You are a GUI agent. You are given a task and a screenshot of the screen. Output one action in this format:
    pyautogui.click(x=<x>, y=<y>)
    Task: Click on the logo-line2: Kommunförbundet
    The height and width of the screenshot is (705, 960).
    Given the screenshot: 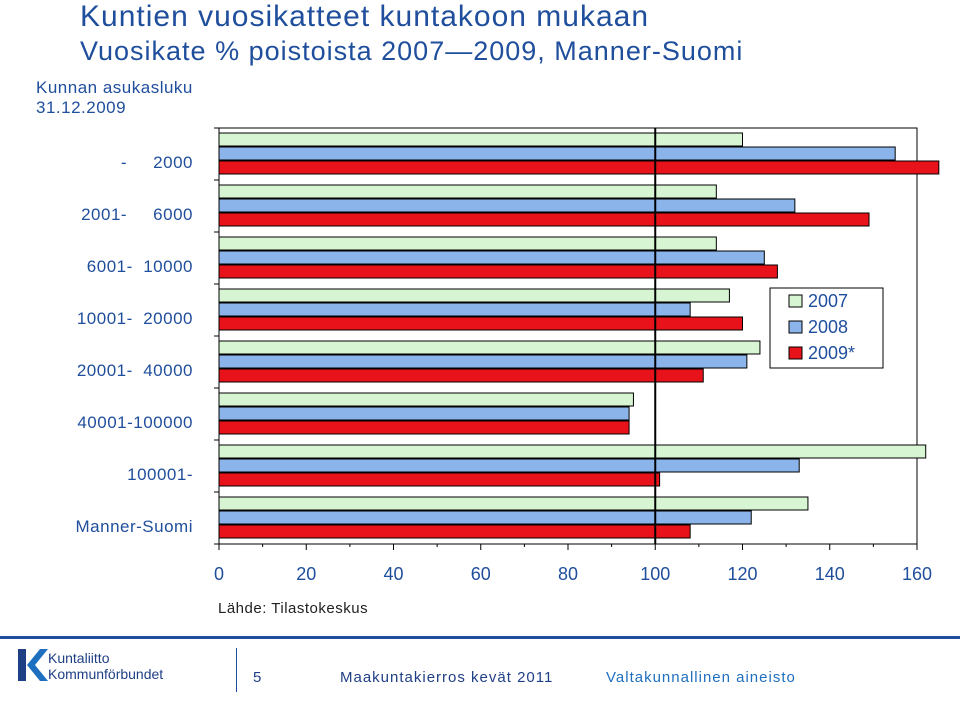 What is the action you would take?
    pyautogui.click(x=106, y=674)
    